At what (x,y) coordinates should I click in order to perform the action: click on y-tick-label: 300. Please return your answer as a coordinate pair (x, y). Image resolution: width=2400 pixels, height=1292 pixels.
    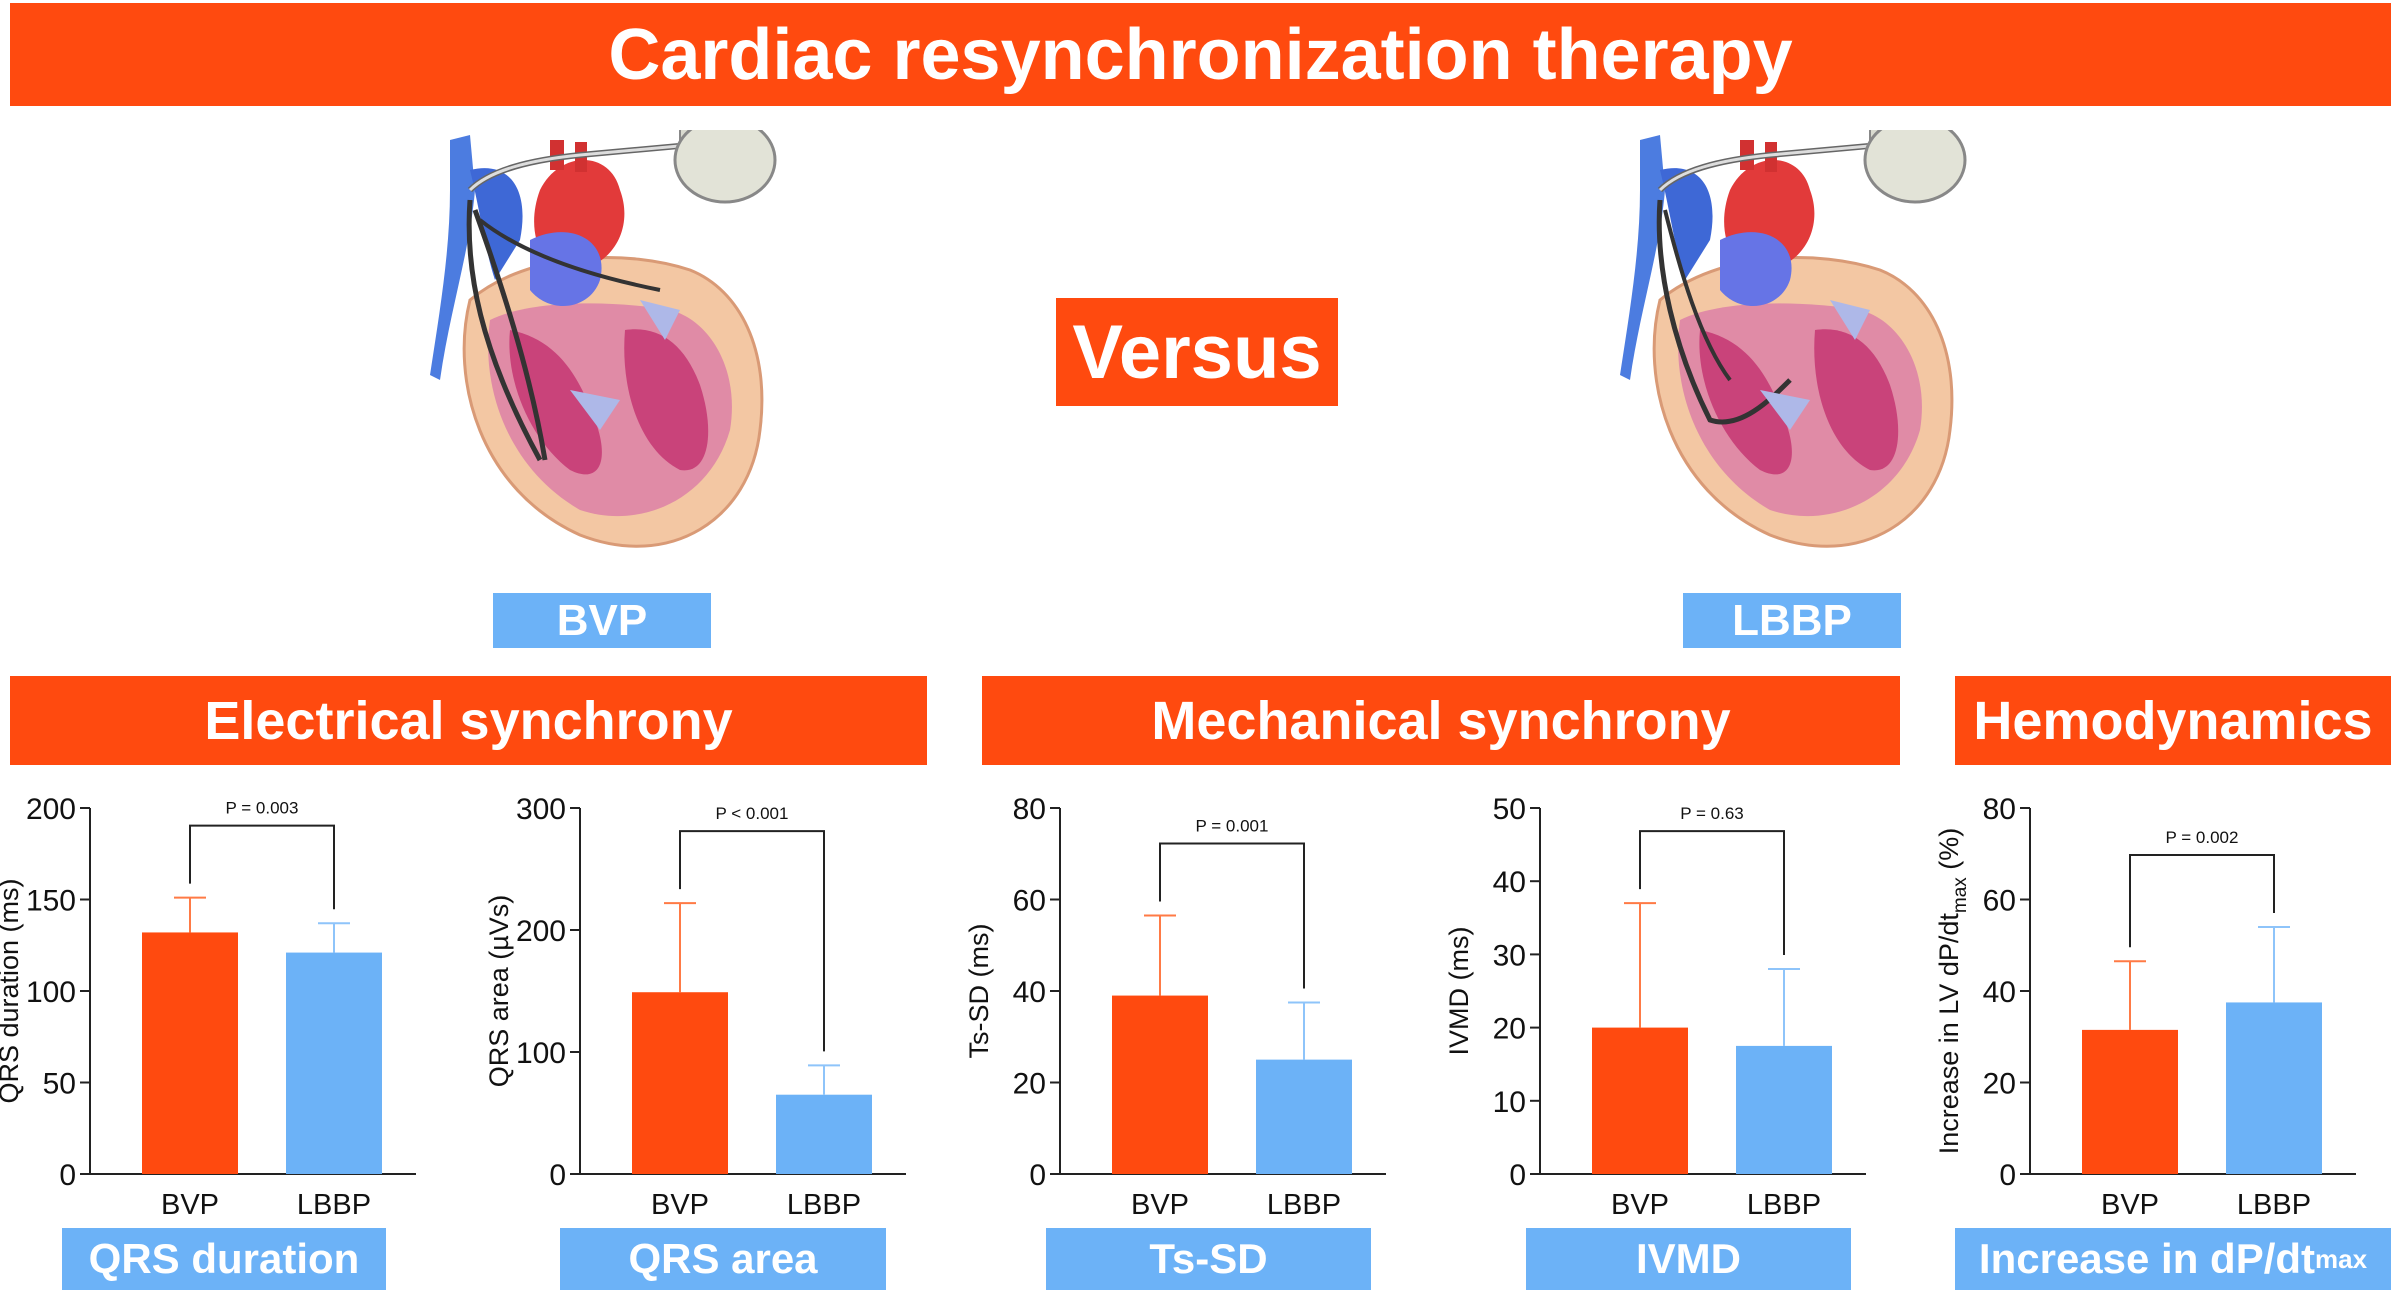
    Looking at the image, I should click on (541, 809).